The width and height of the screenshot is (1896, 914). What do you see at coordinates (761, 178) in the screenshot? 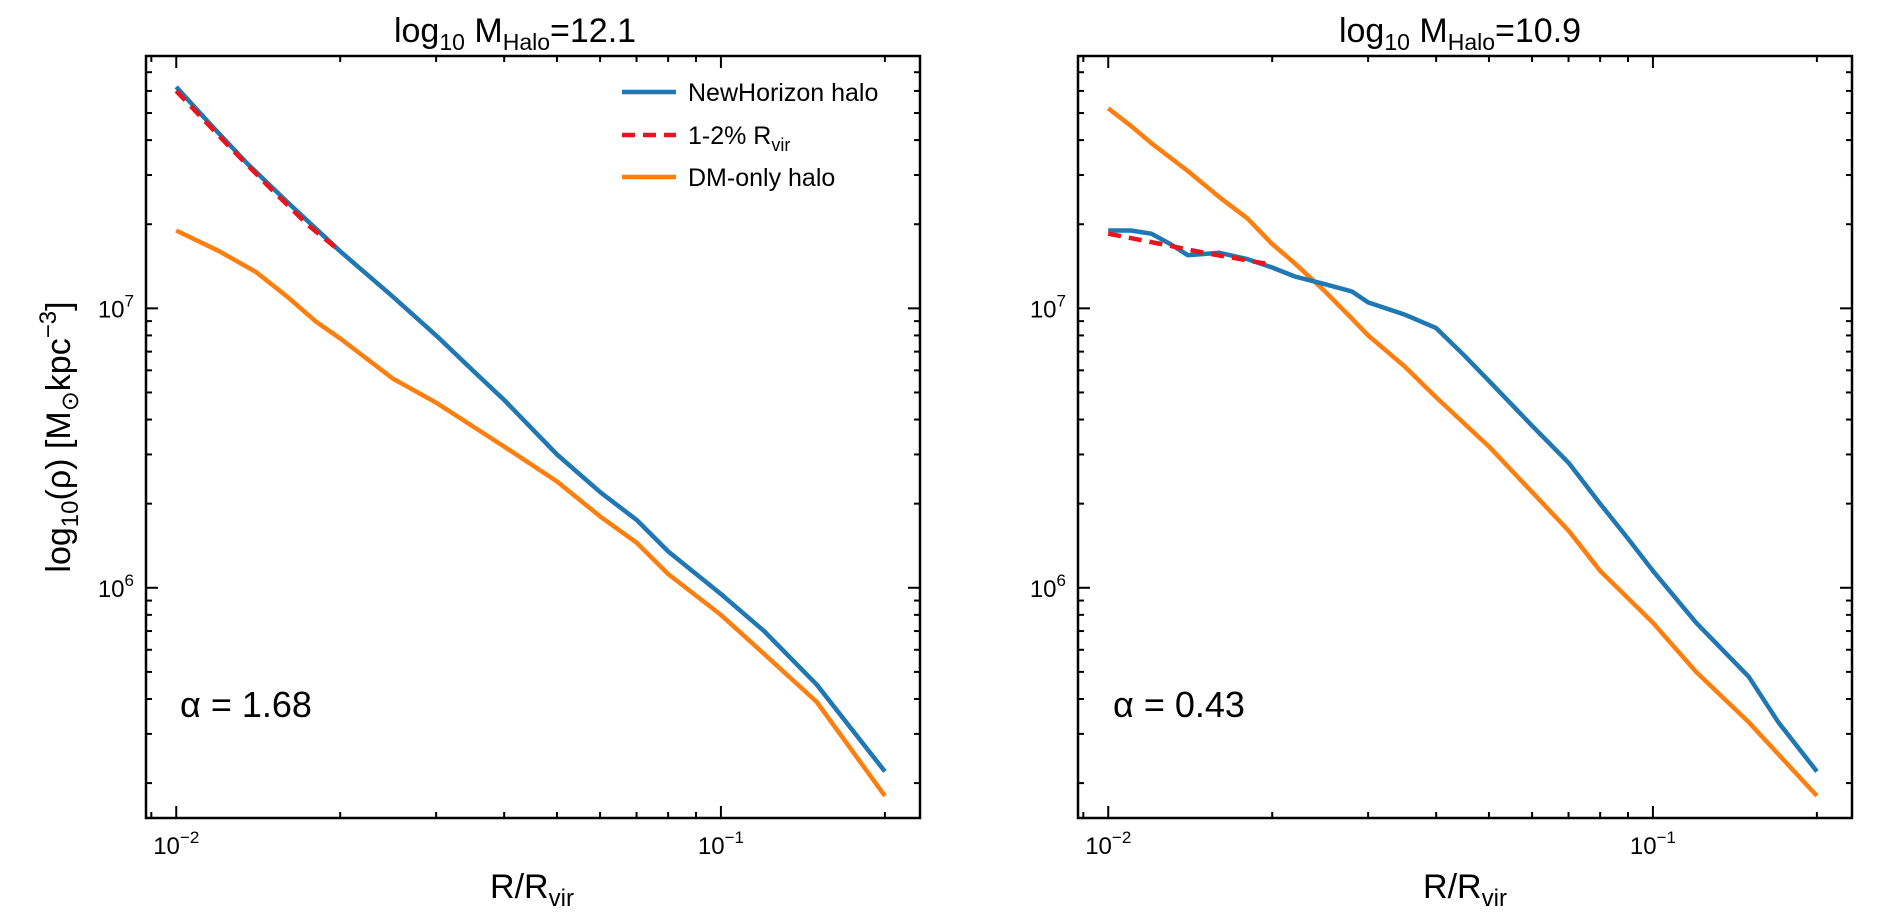
I see `legend-label-dm-only: DM-only halo` at bounding box center [761, 178].